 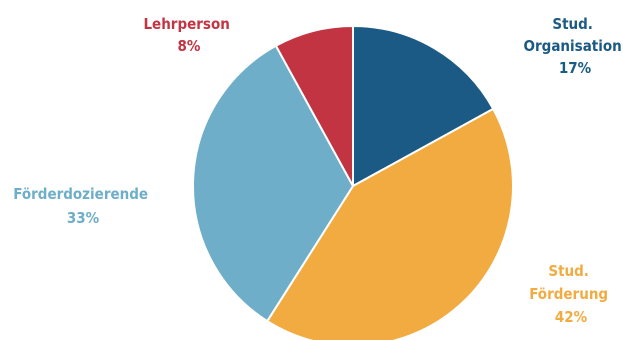 I want to click on slice-label-stud-organisation: Stud. Organisation 17%, so click(x=573, y=46).